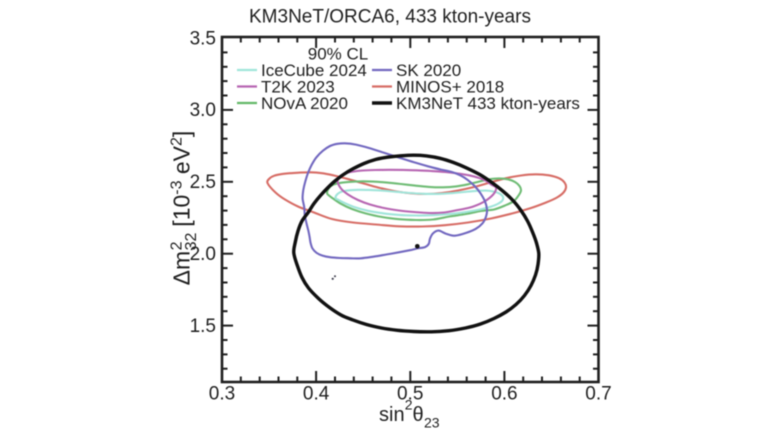 The width and height of the screenshot is (768, 432). I want to click on svg-text: 0.4, so click(316, 394).